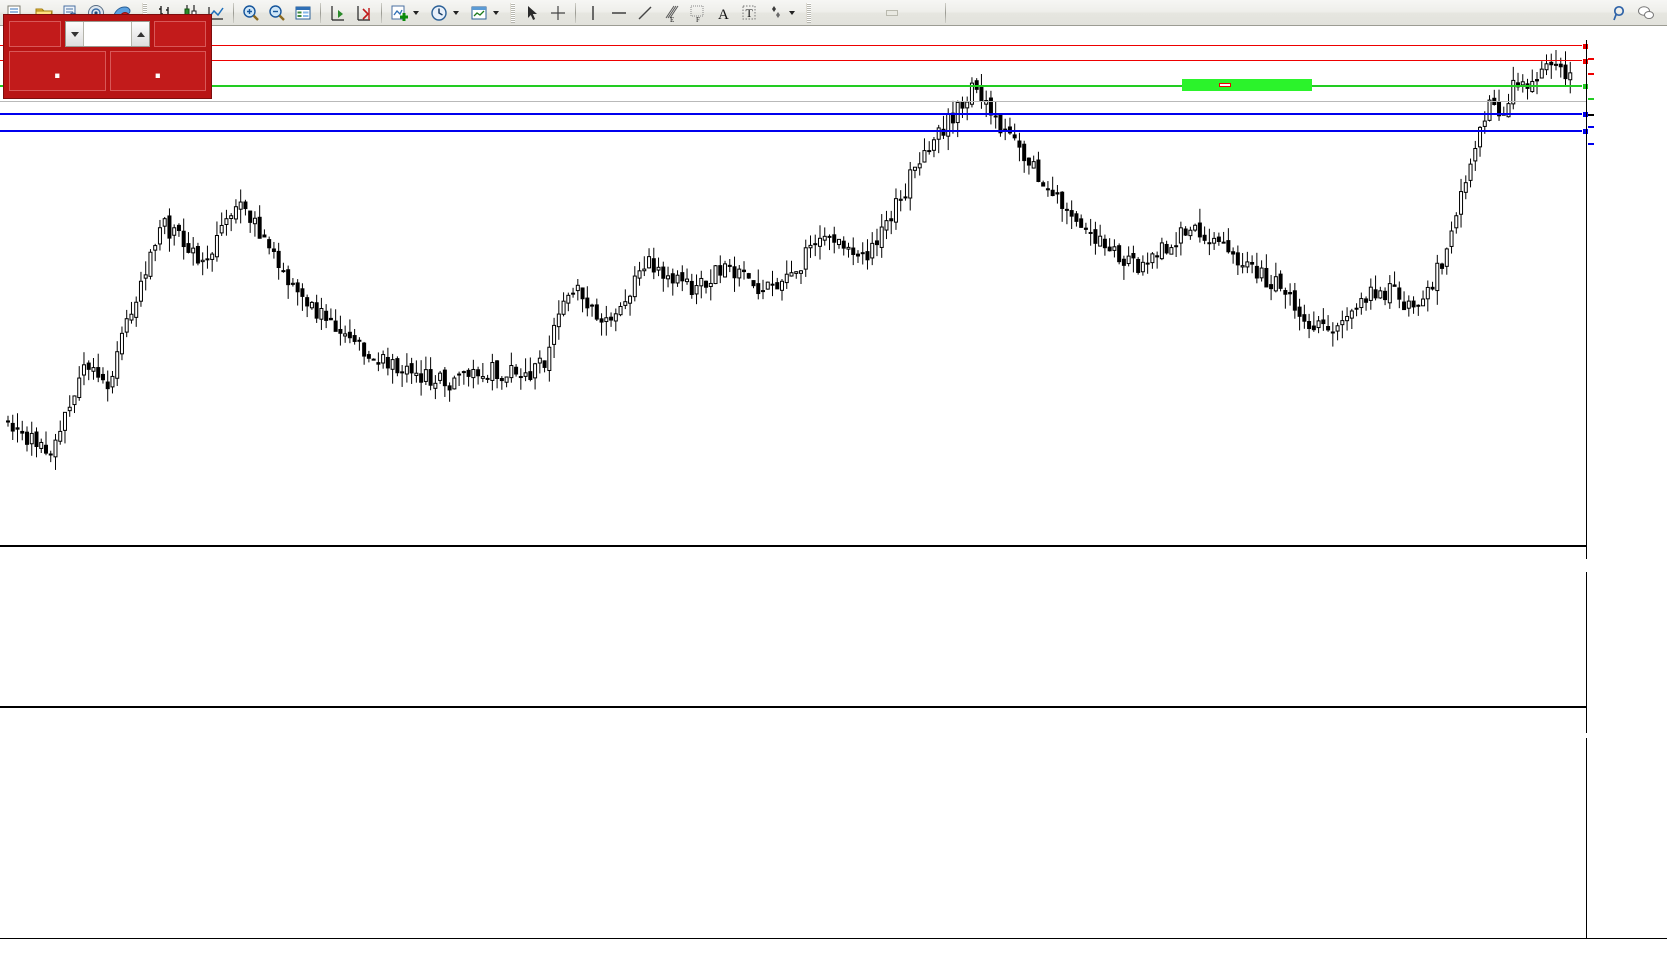 Image resolution: width=1667 pixels, height=953 pixels. I want to click on data-window-button, so click(303, 13).